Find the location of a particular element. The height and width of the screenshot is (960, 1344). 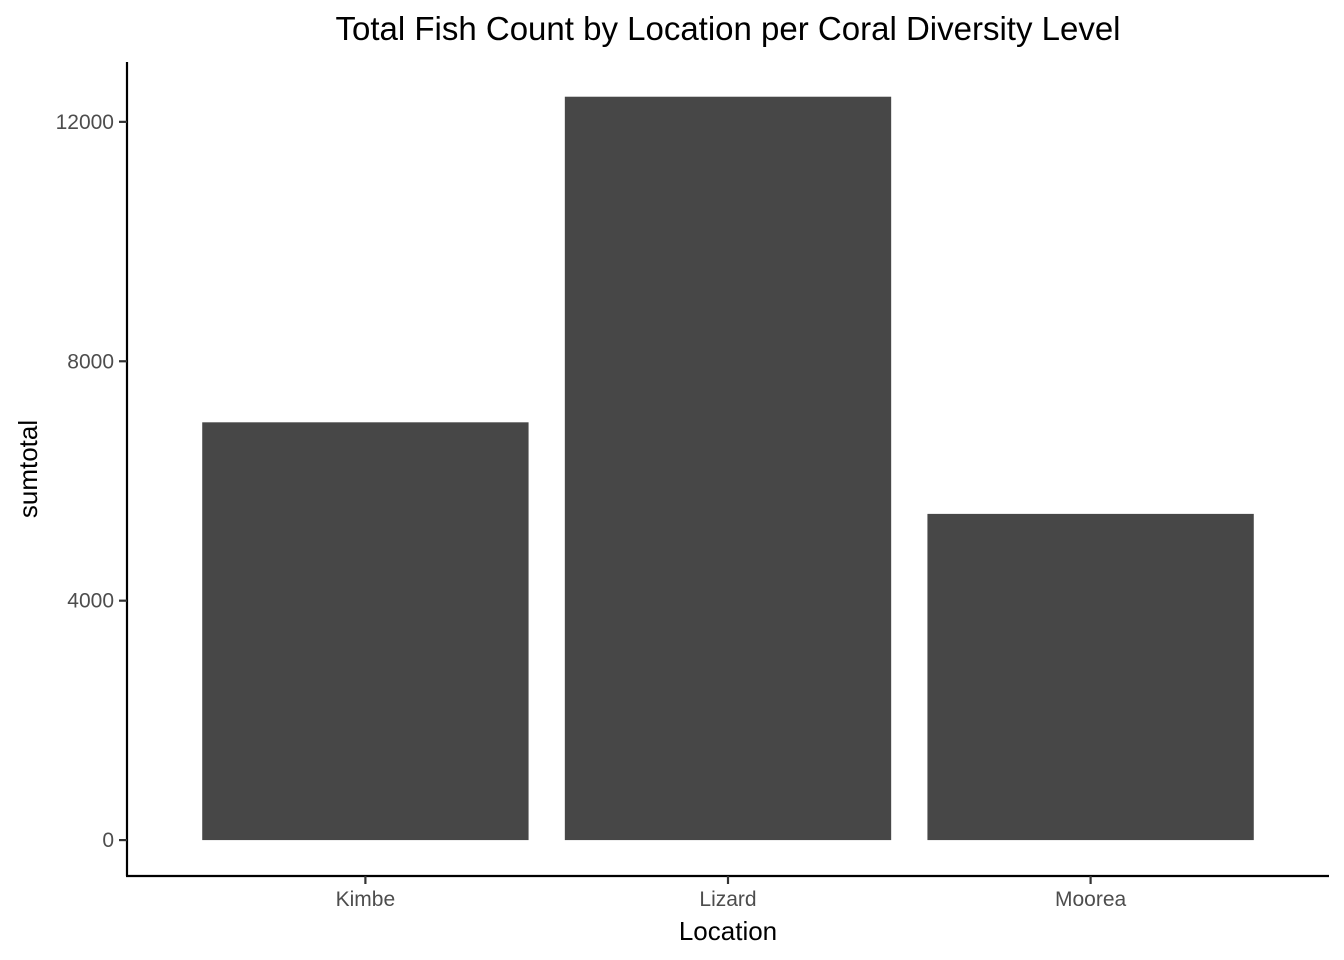

y-axis-title: sumtotal is located at coordinates (28, 469).